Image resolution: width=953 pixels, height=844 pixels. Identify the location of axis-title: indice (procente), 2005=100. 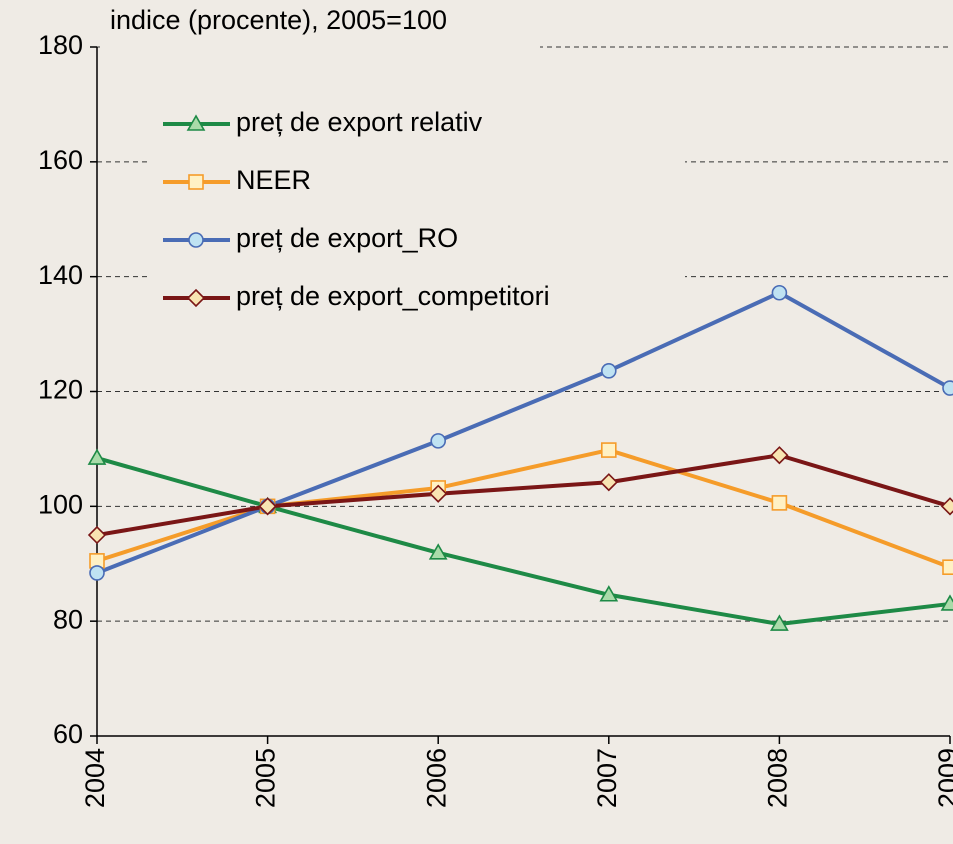
(278, 20).